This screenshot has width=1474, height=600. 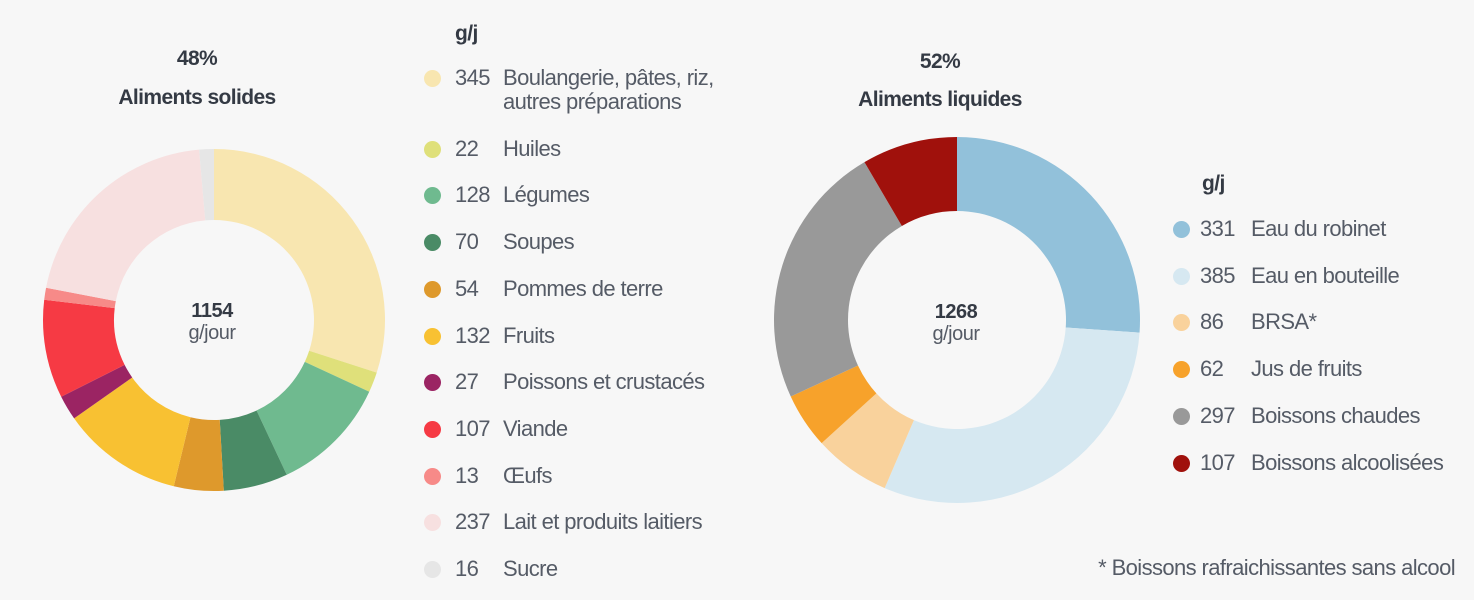 What do you see at coordinates (604, 382) in the screenshot?
I see `legend-label: Poissons et crustacés` at bounding box center [604, 382].